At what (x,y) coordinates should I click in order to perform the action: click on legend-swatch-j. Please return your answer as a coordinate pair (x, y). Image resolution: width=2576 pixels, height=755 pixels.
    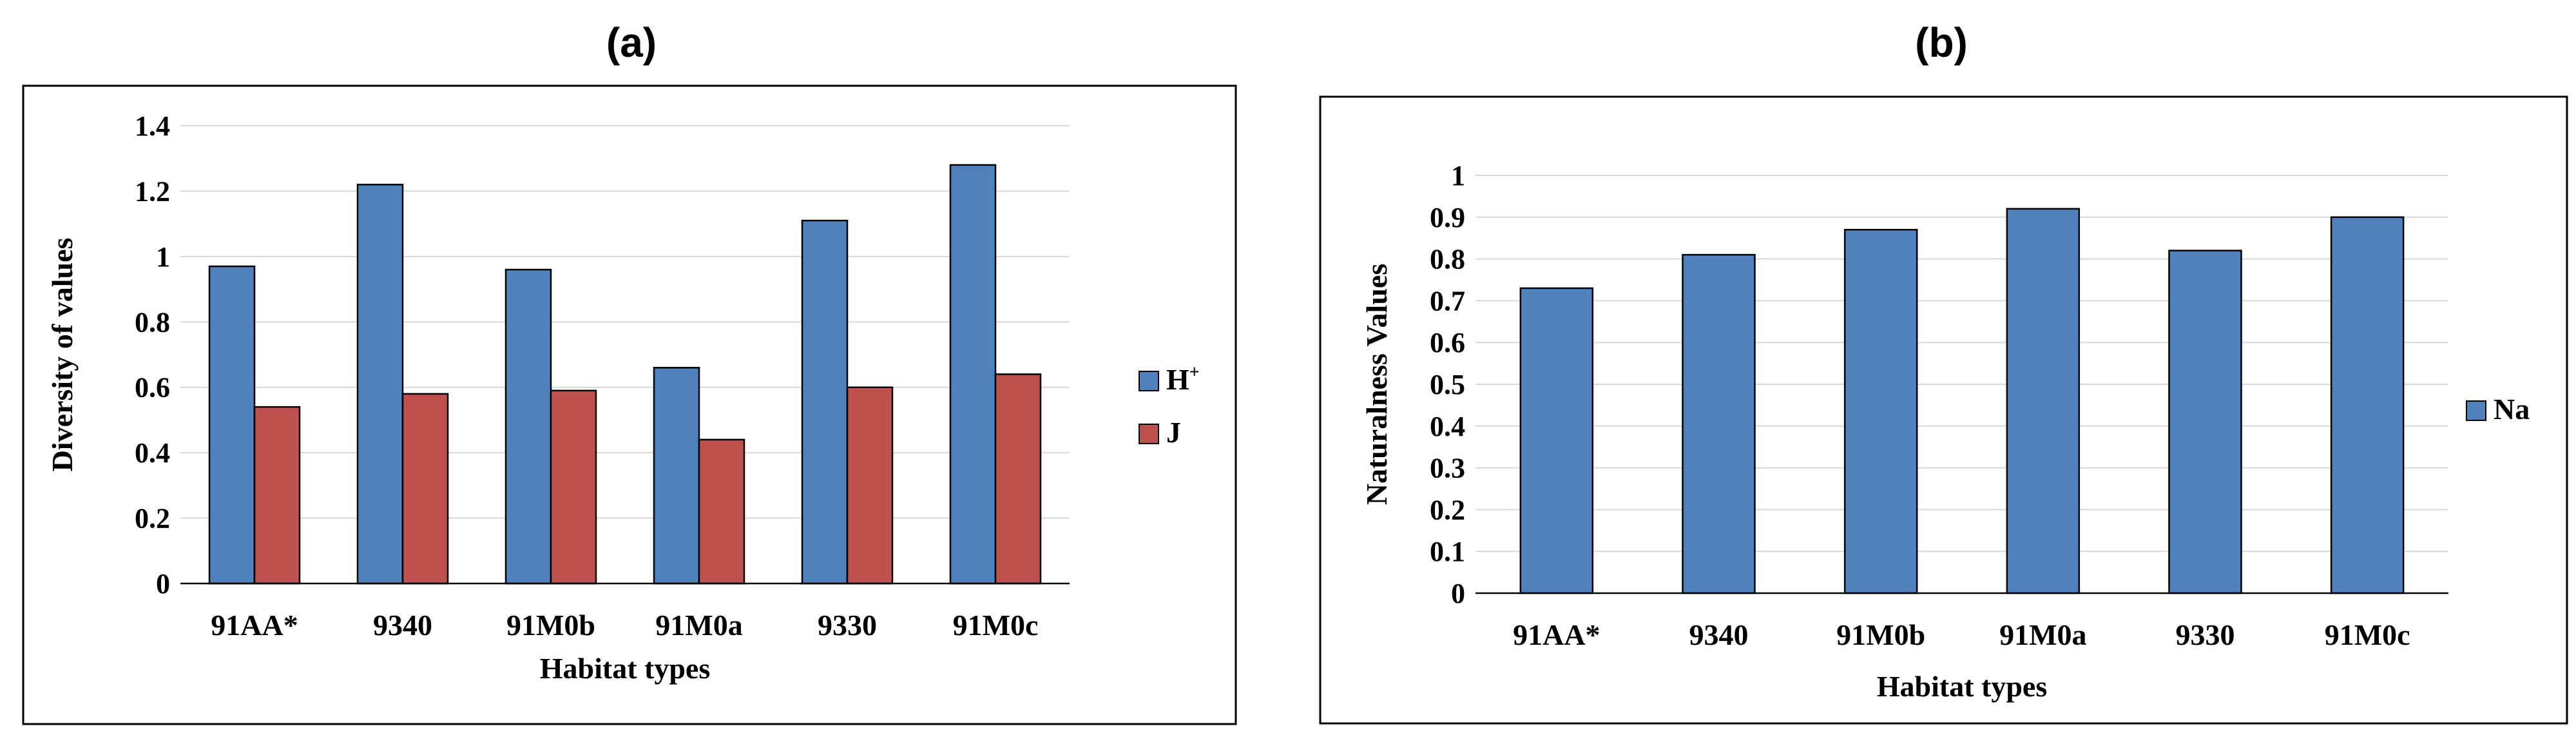
    Looking at the image, I should click on (1149, 434).